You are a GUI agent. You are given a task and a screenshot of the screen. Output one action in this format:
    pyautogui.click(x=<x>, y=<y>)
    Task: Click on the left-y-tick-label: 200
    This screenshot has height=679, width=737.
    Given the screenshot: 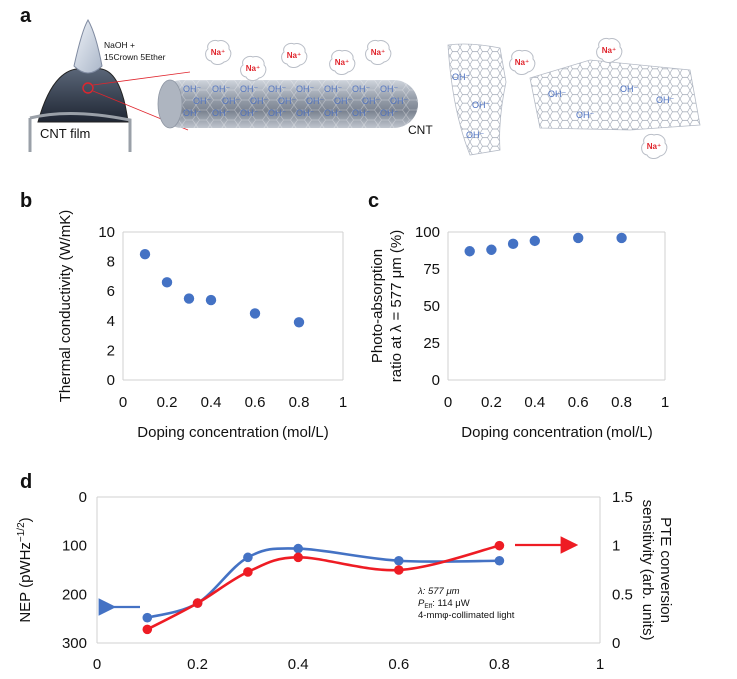 What is the action you would take?
    pyautogui.click(x=74, y=594)
    